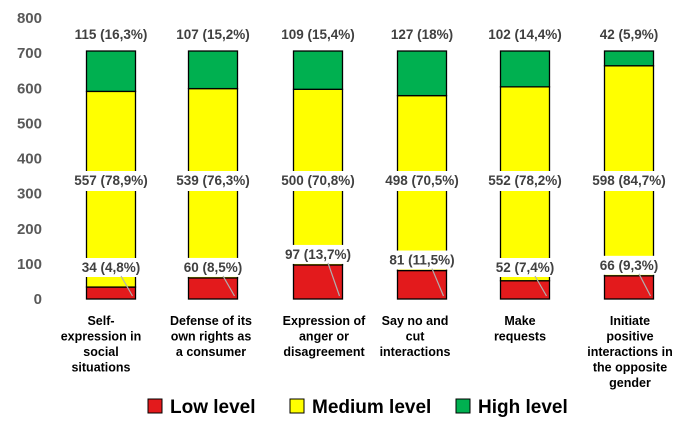  Describe the element at coordinates (29, 18) in the screenshot. I see `y-tick-label: 800` at that location.